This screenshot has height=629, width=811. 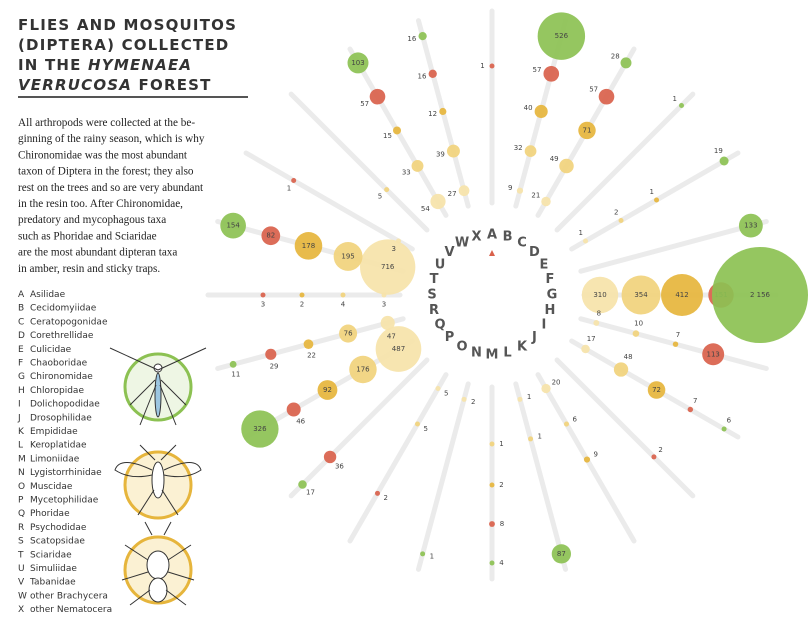 I want to click on title-part: VERRUCOSA, so click(x=75, y=85).